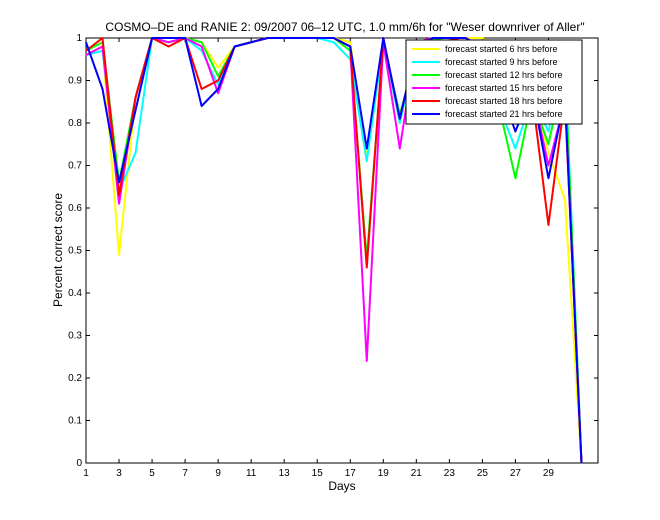 The image size is (660, 520). Describe the element at coordinates (75, 251) in the screenshot. I see `y-tick-label: 0.5` at that location.